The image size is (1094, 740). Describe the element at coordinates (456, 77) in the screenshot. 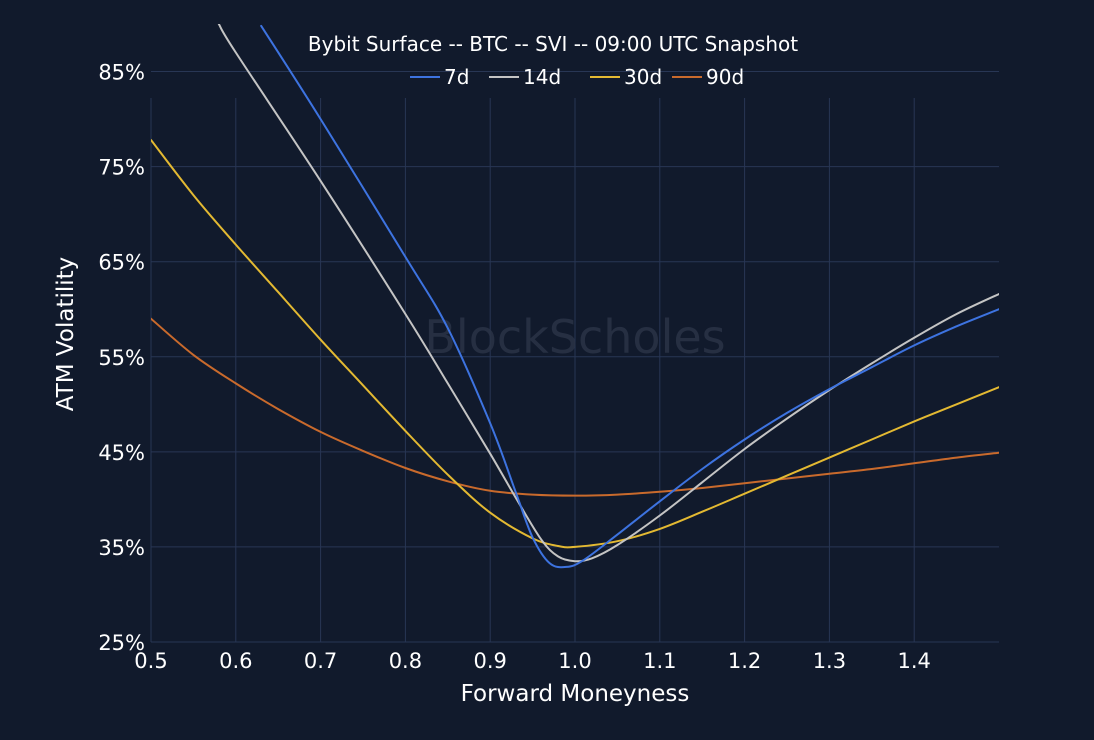

I see `legend-label: 7d` at that location.